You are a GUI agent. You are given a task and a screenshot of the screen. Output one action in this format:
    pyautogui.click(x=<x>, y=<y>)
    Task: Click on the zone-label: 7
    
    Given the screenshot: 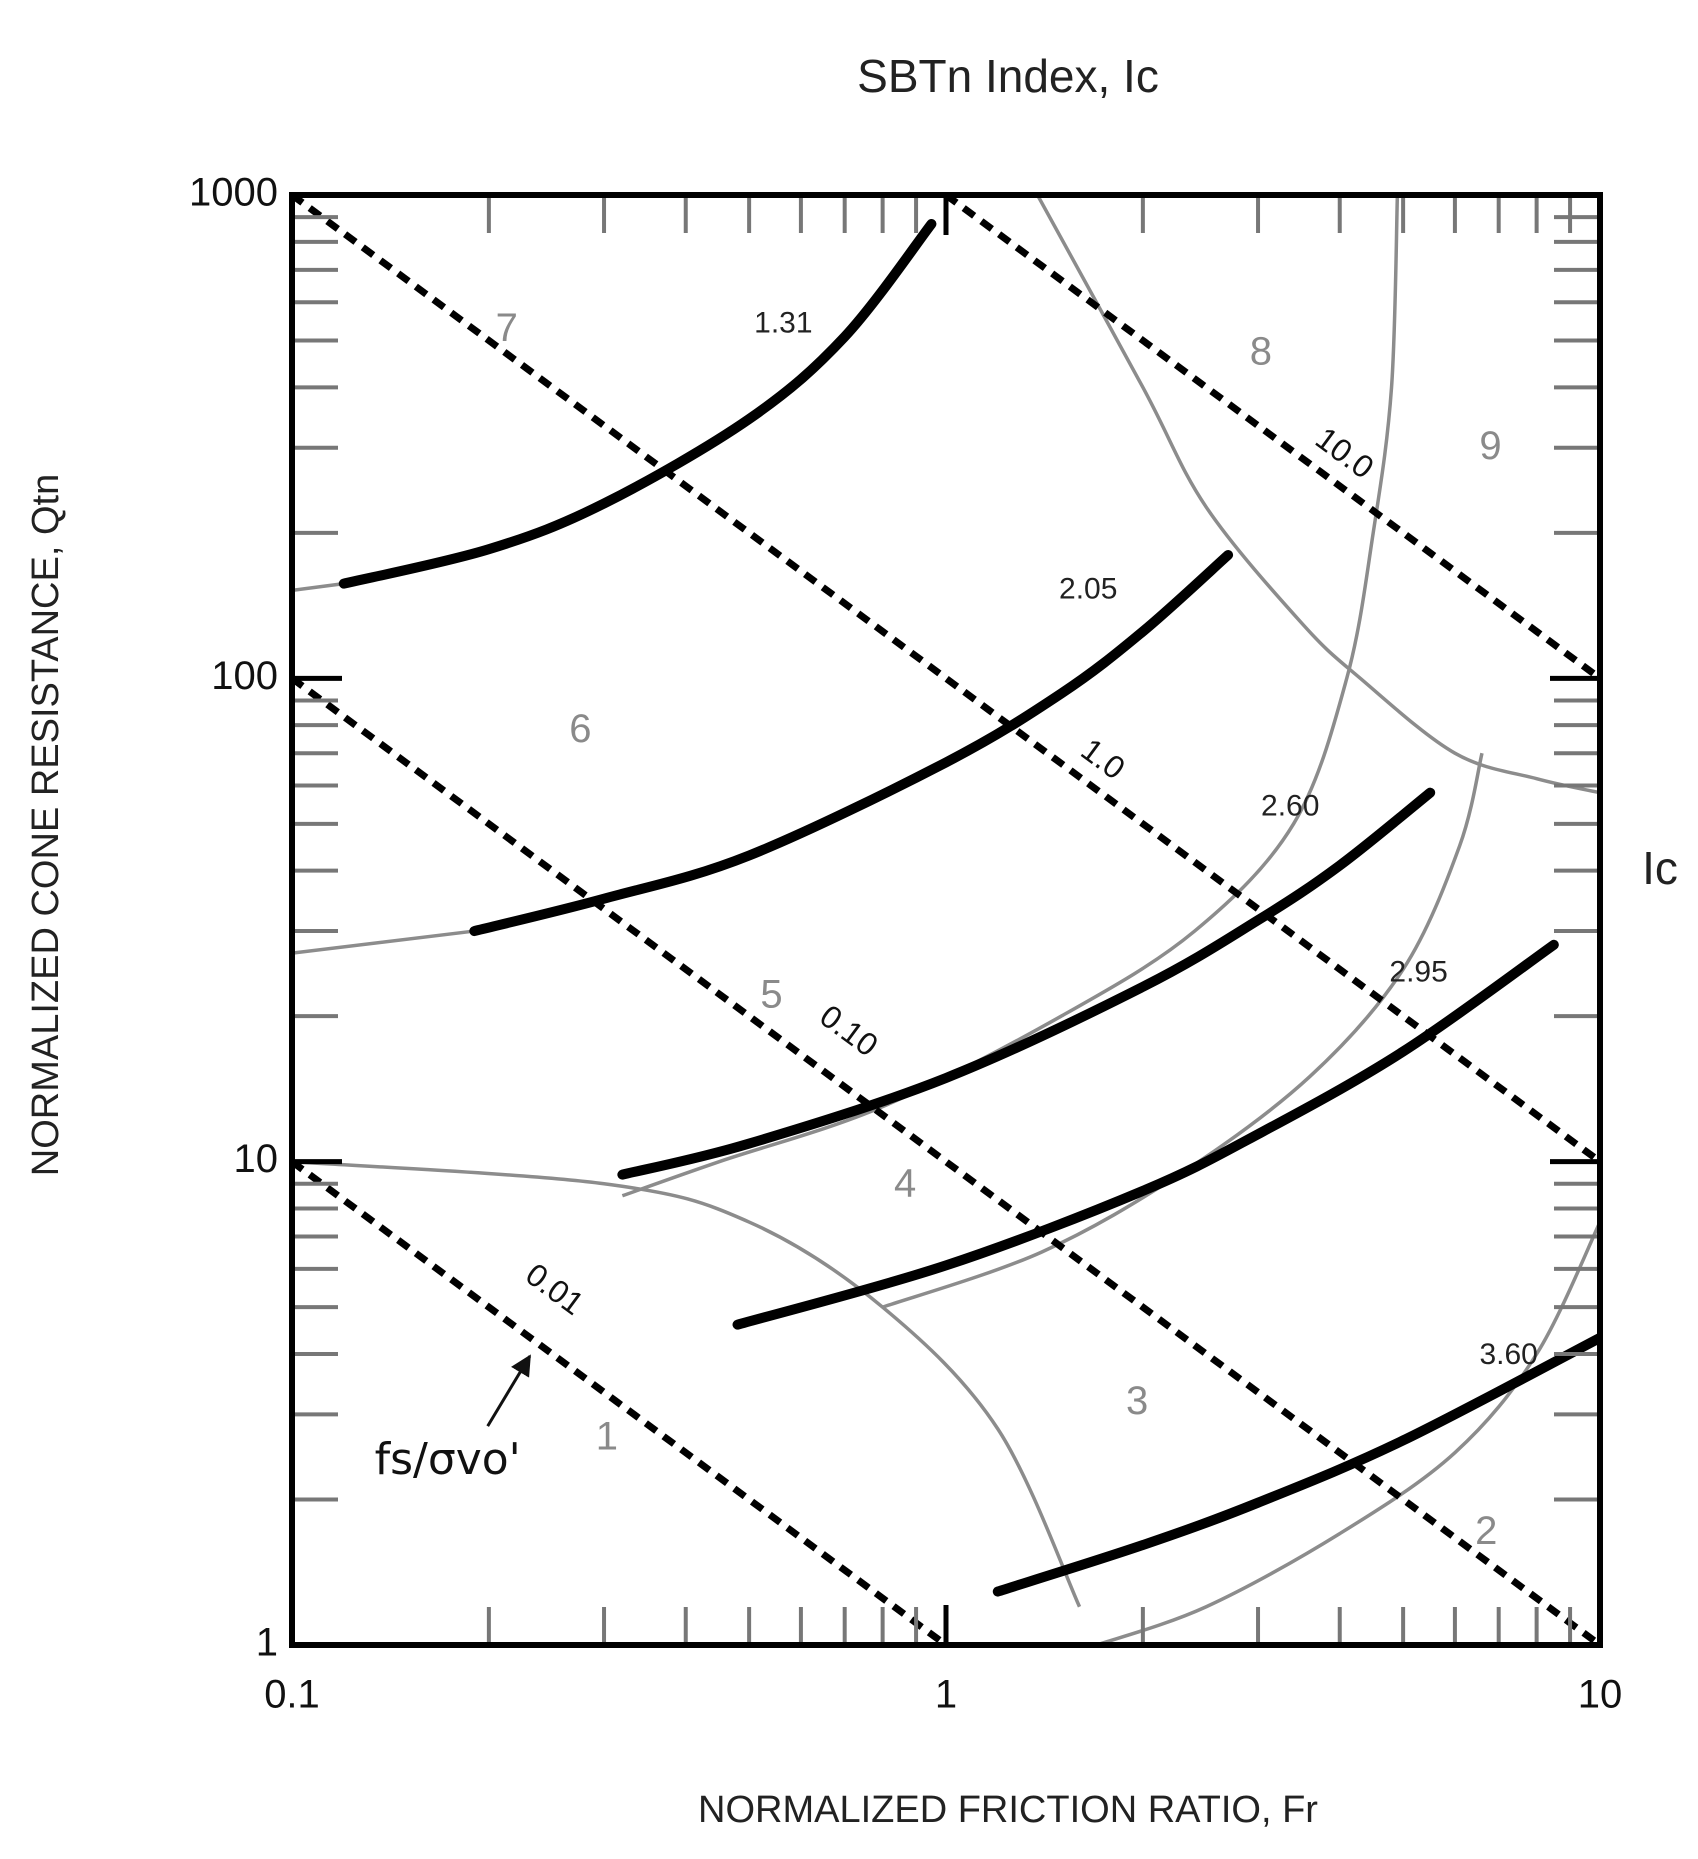 What is the action you would take?
    pyautogui.click(x=507, y=328)
    